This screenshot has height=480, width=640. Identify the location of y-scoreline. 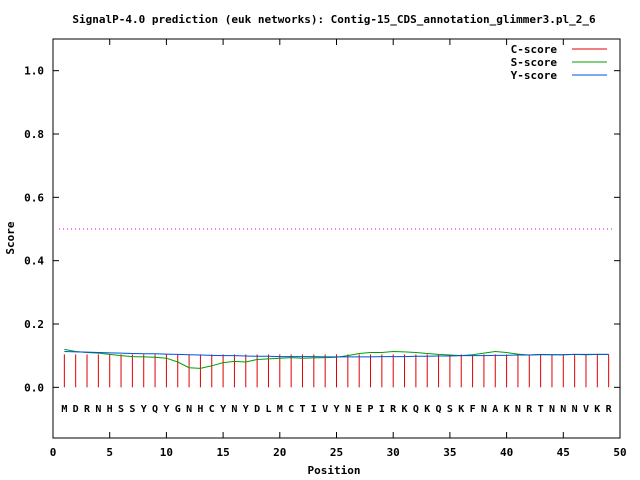
(336, 354).